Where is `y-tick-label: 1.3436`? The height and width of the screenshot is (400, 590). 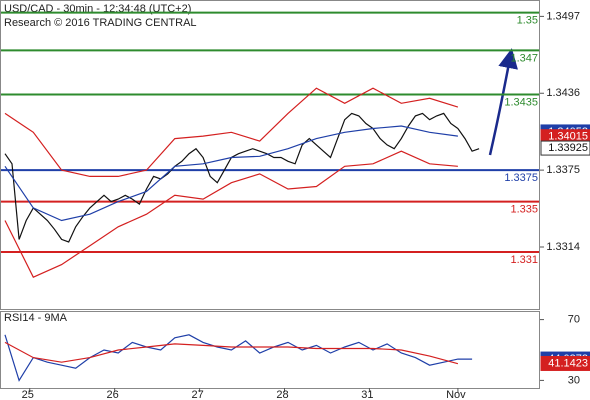
y-tick-label: 1.3436 is located at coordinates (563, 93).